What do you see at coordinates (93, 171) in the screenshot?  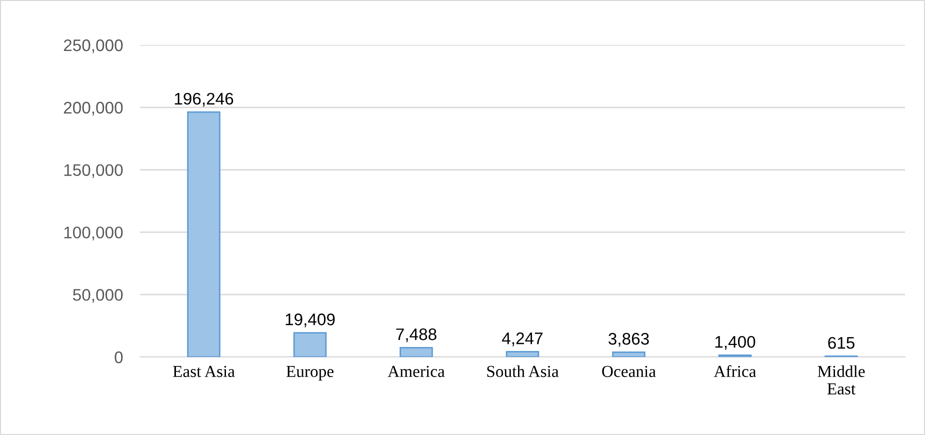 I see `y-tick-label: 150,000` at bounding box center [93, 171].